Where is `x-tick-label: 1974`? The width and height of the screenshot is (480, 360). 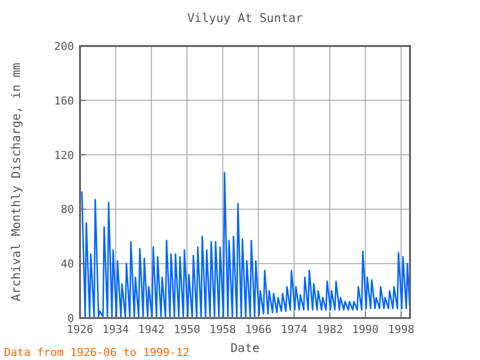
x-tick-label: 1974 is located at coordinates (294, 329).